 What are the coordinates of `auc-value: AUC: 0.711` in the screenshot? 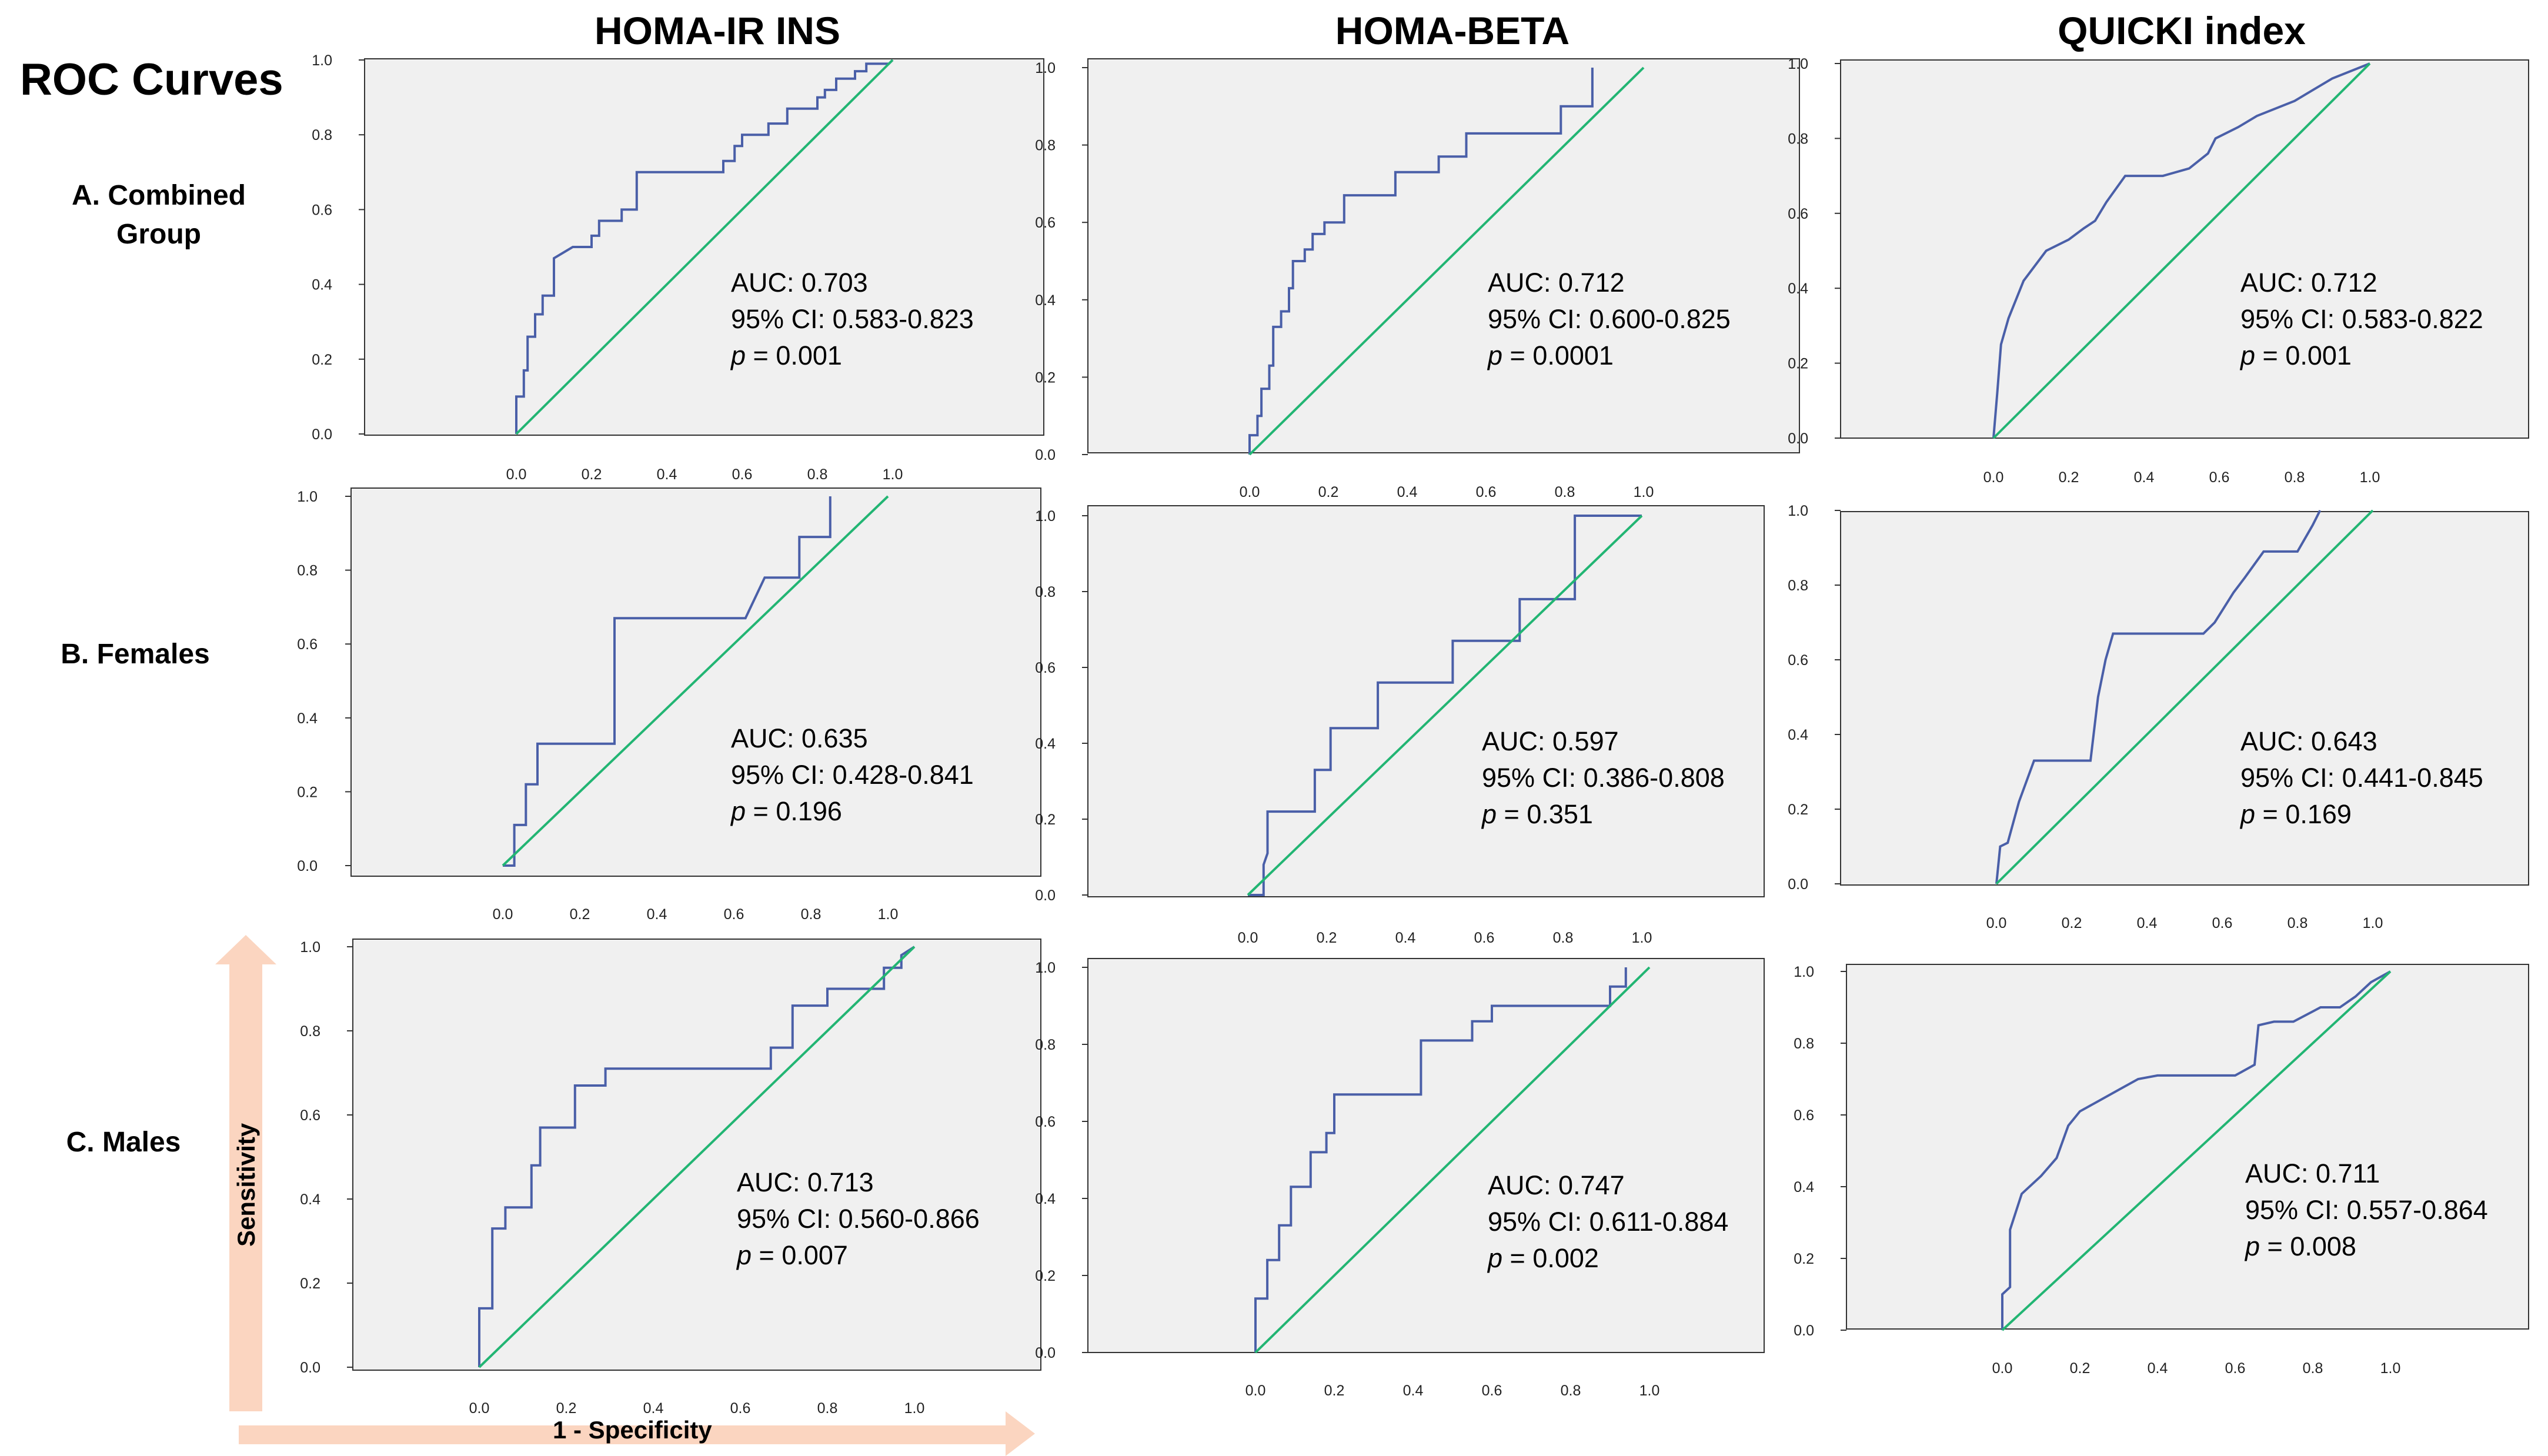 It's located at (2312, 1173).